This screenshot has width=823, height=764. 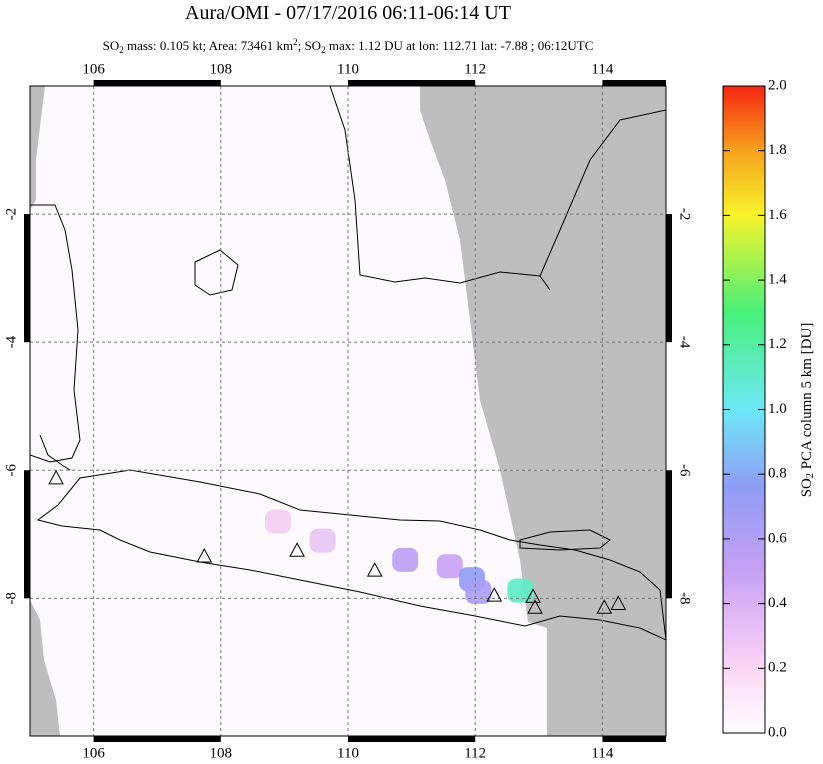 What do you see at coordinates (216, 272) in the screenshot?
I see `island-coastline` at bounding box center [216, 272].